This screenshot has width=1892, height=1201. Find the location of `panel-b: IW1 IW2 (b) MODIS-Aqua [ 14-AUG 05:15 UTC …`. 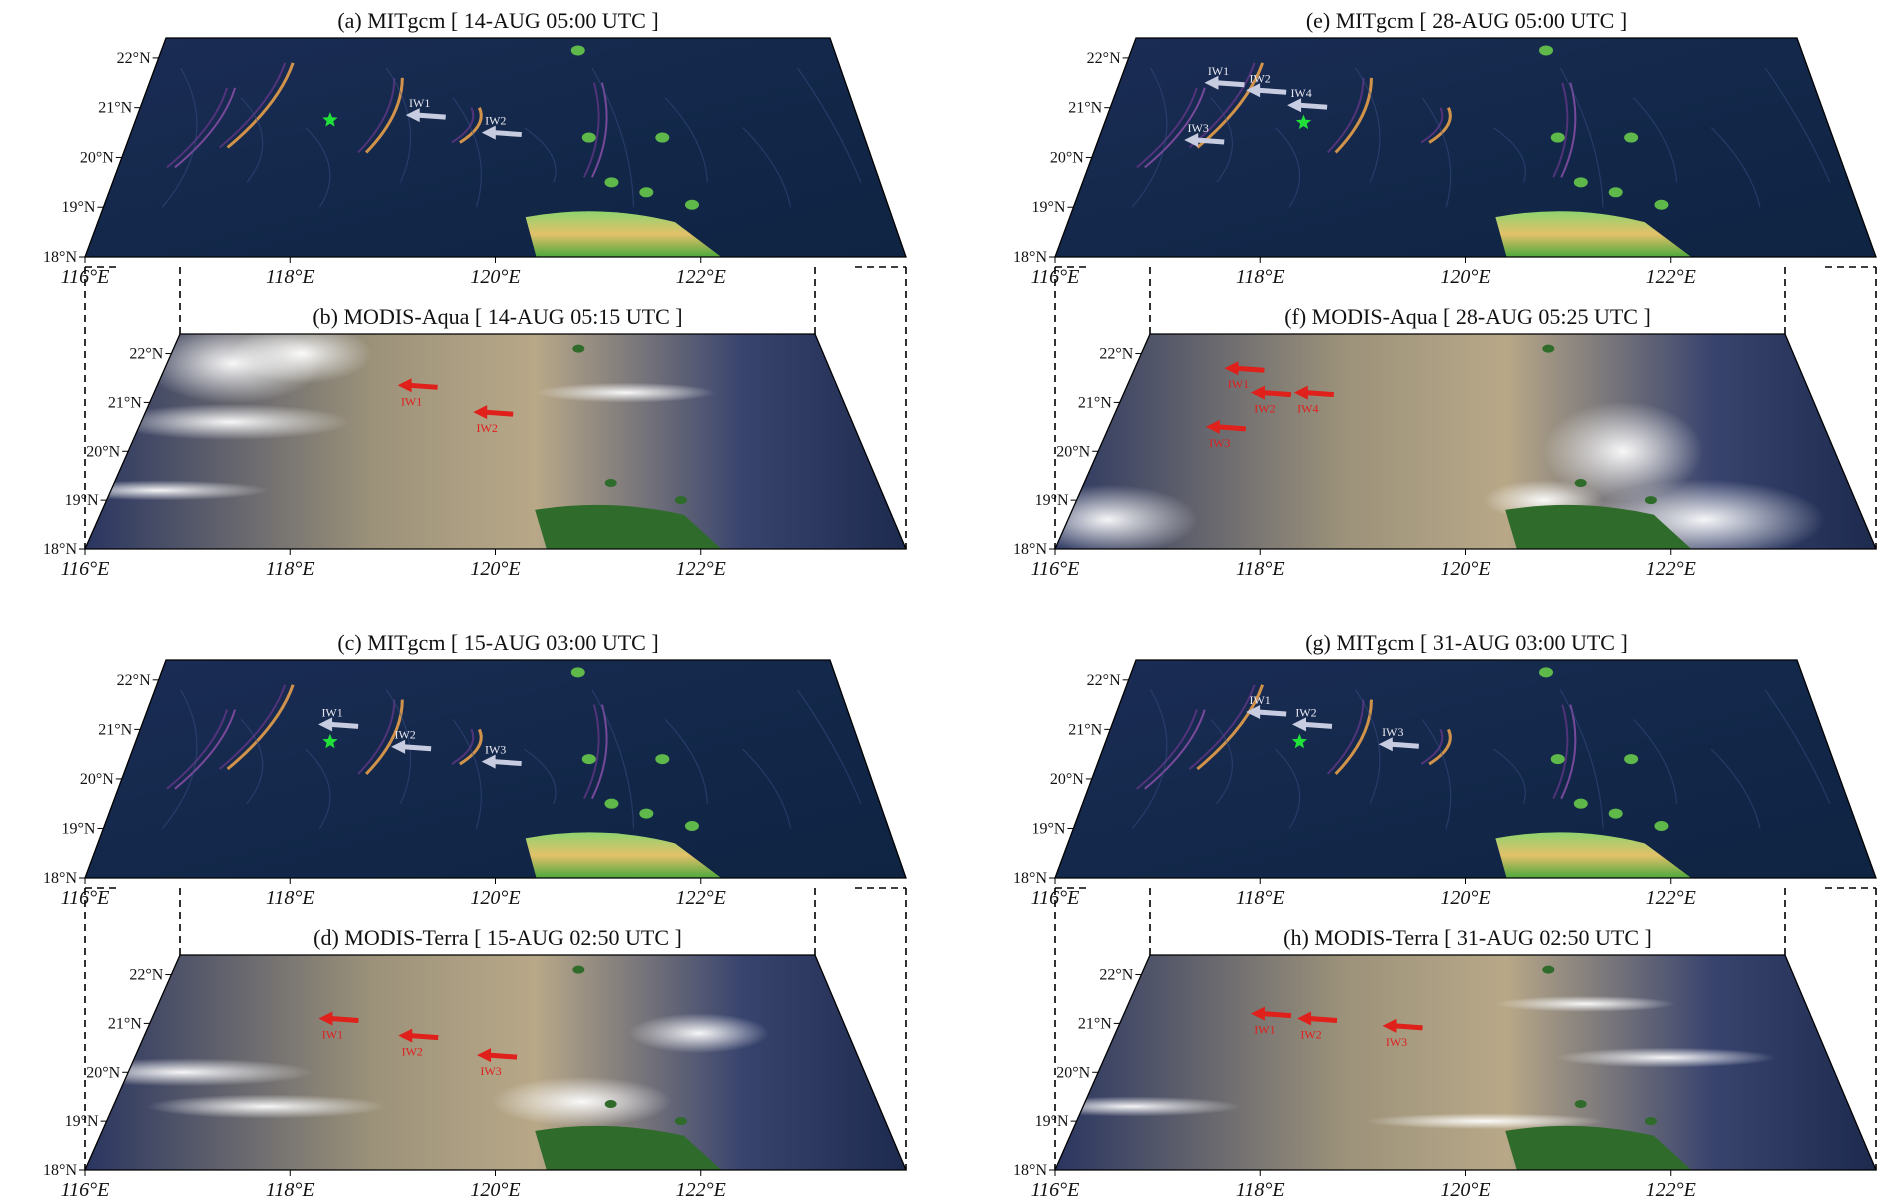

panel-b: IW1 IW2 (b) MODIS-Aqua [ 14-AUG 05:15 UTC … is located at coordinates (475, 442).